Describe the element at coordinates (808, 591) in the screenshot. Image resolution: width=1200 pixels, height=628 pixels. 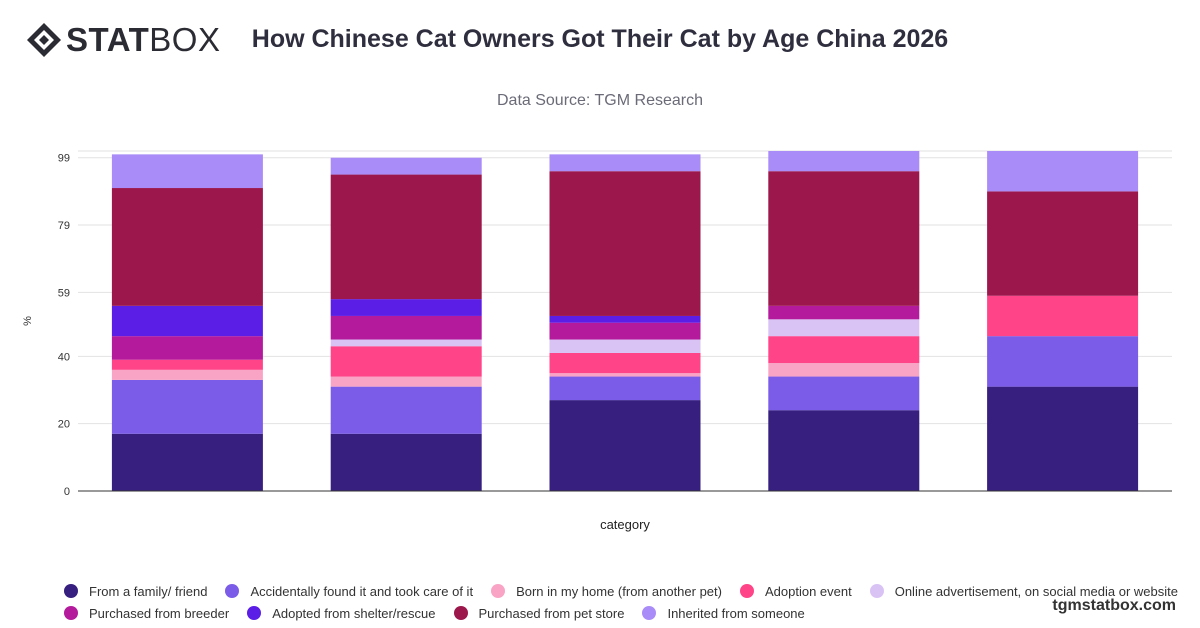
I see `legend-label: Adoption event` at that location.